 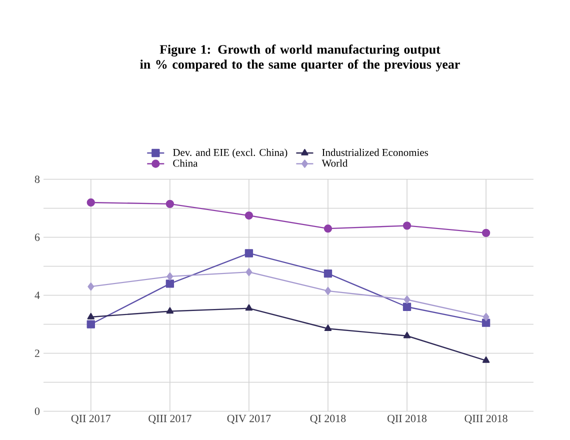 I want to click on x-tick-label: QIII 2018, so click(x=486, y=419).